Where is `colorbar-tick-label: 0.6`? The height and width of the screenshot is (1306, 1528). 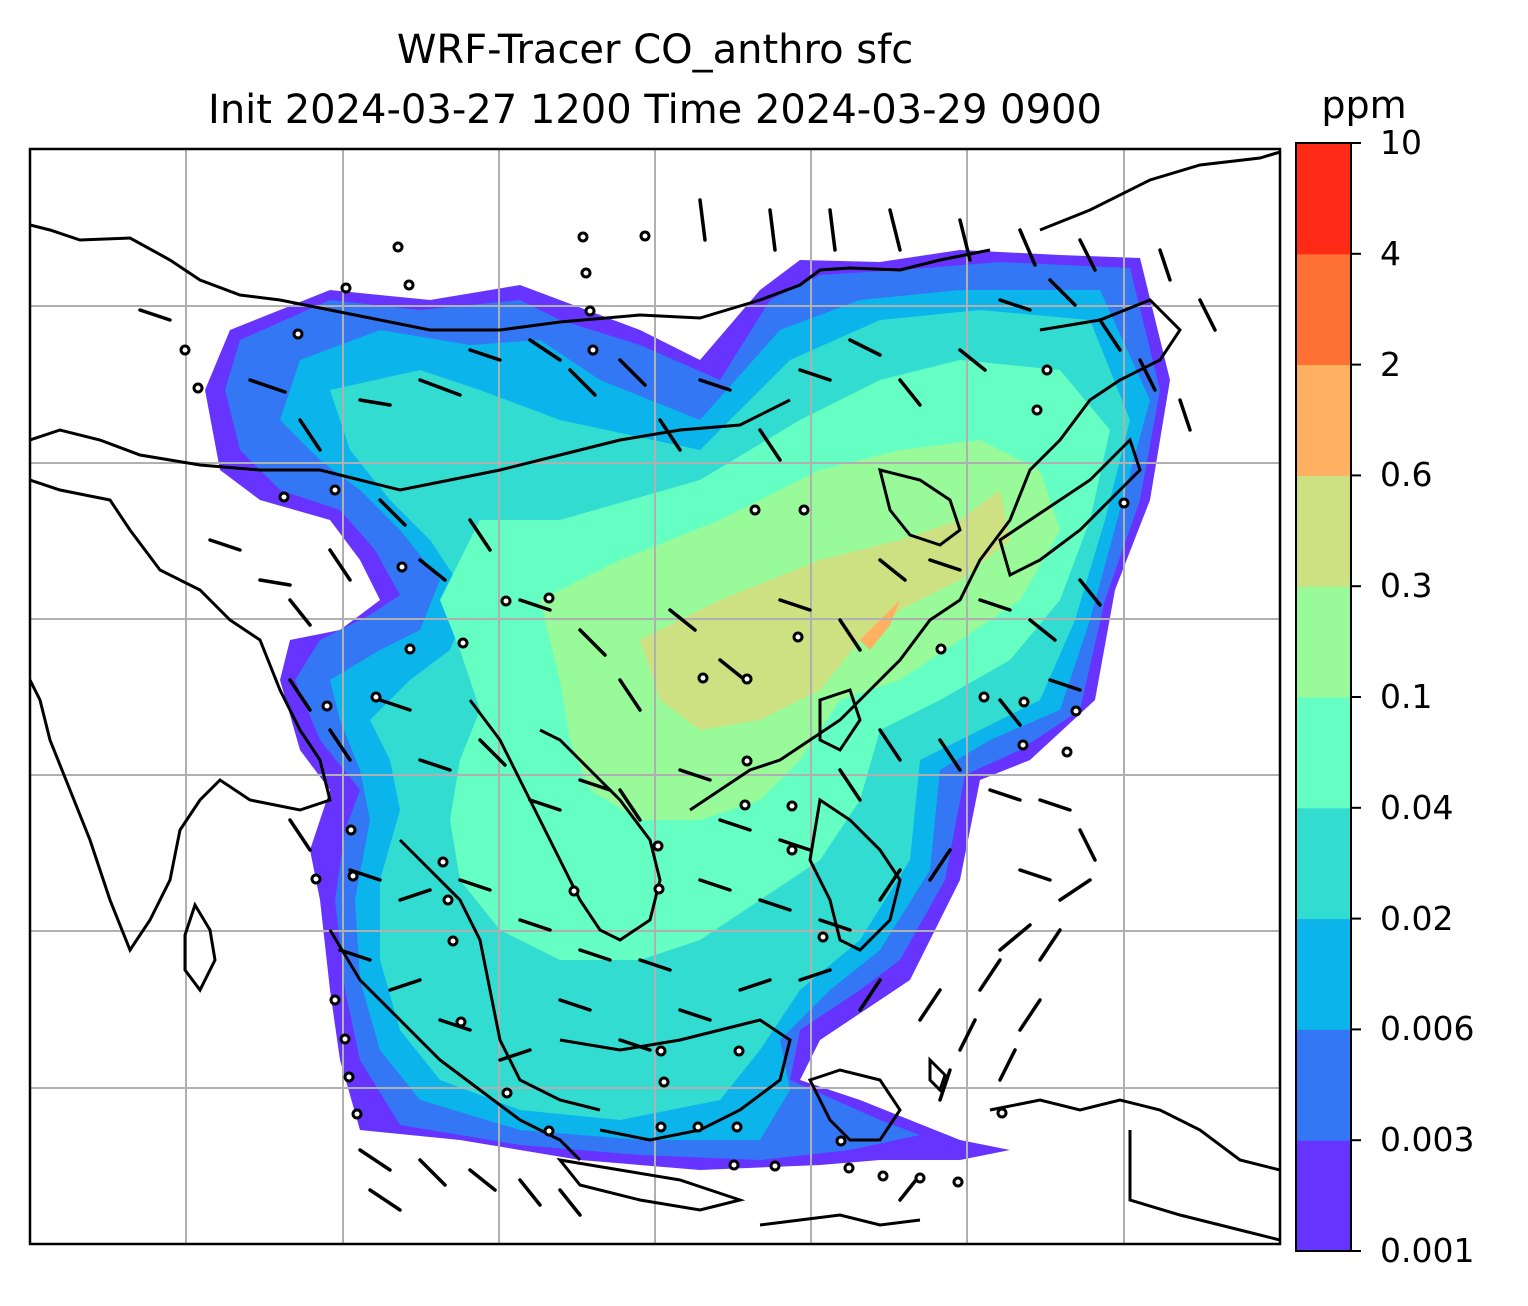 colorbar-tick-label: 0.6 is located at coordinates (1406, 475).